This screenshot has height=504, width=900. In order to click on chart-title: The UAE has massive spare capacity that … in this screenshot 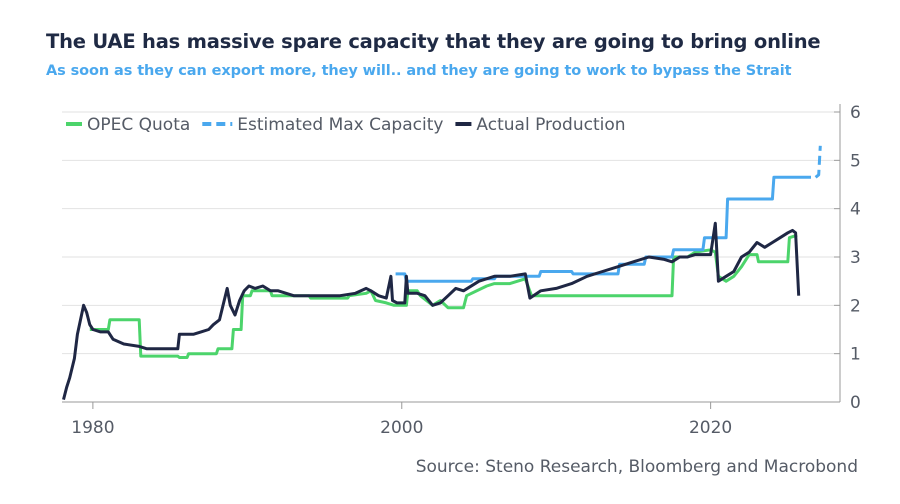, I will do `click(433, 41)`.